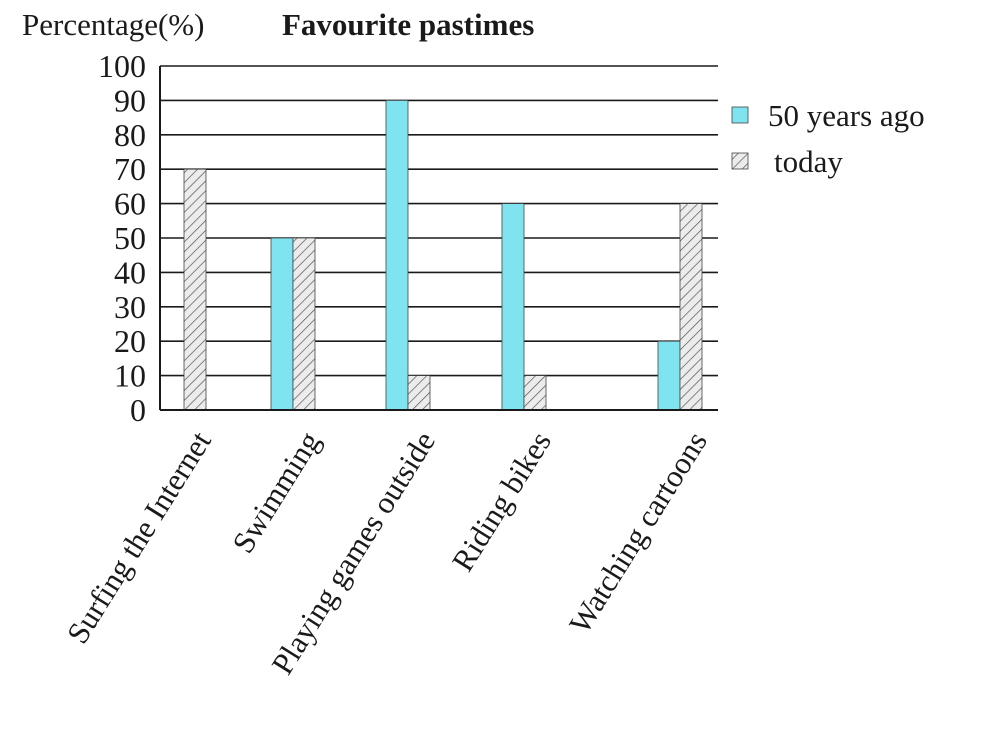 Image resolution: width=989 pixels, height=741 pixels. I want to click on y-tick-label: 80, so click(130, 135).